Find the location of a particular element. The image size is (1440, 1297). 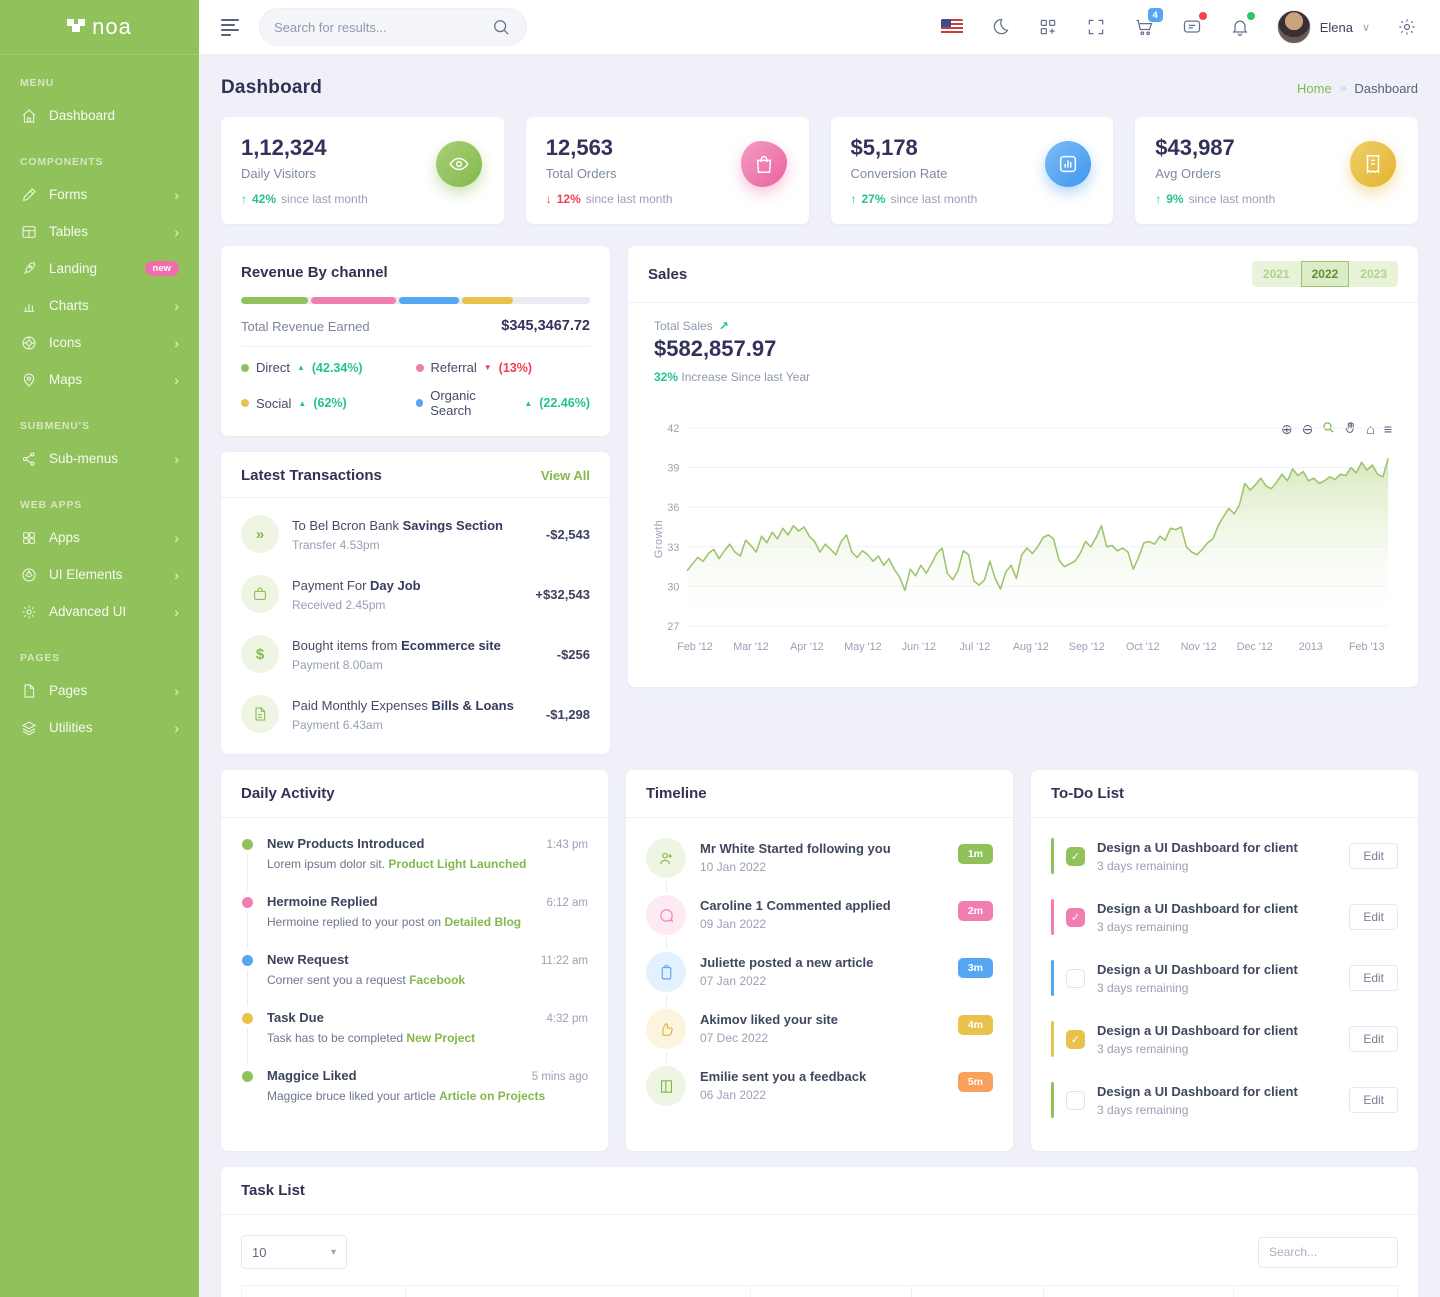

sidebar-item-apps: Apps › is located at coordinates (99, 537).